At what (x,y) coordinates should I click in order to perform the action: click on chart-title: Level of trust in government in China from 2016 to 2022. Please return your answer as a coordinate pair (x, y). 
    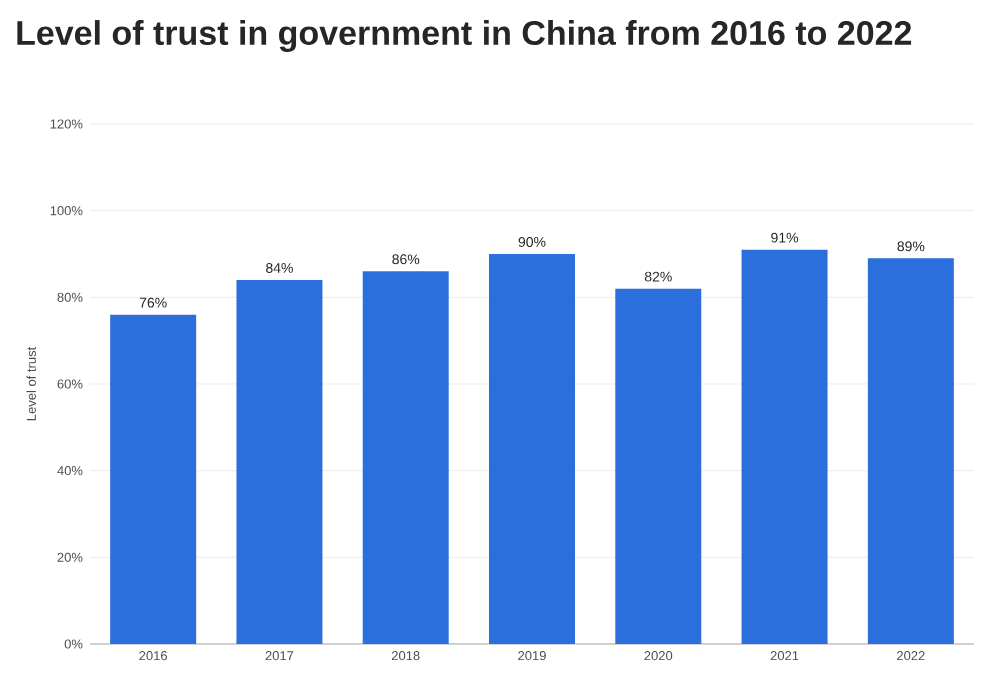
    Looking at the image, I should click on (464, 36).